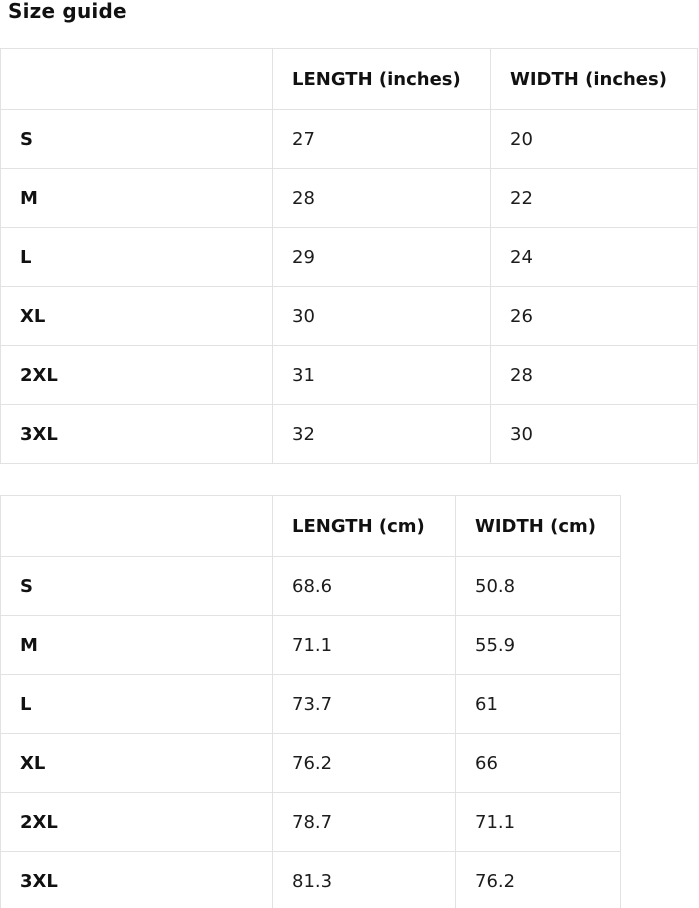 This screenshot has height=908, width=699. I want to click on width-value: 50.8, so click(538, 586).